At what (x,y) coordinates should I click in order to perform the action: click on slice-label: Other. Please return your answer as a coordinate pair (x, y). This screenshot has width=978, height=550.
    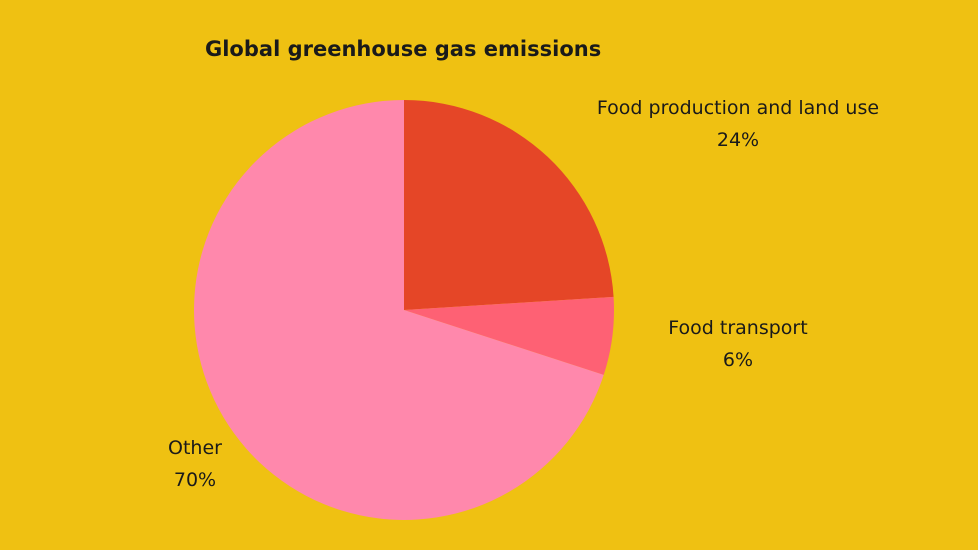
    Looking at the image, I should click on (195, 448).